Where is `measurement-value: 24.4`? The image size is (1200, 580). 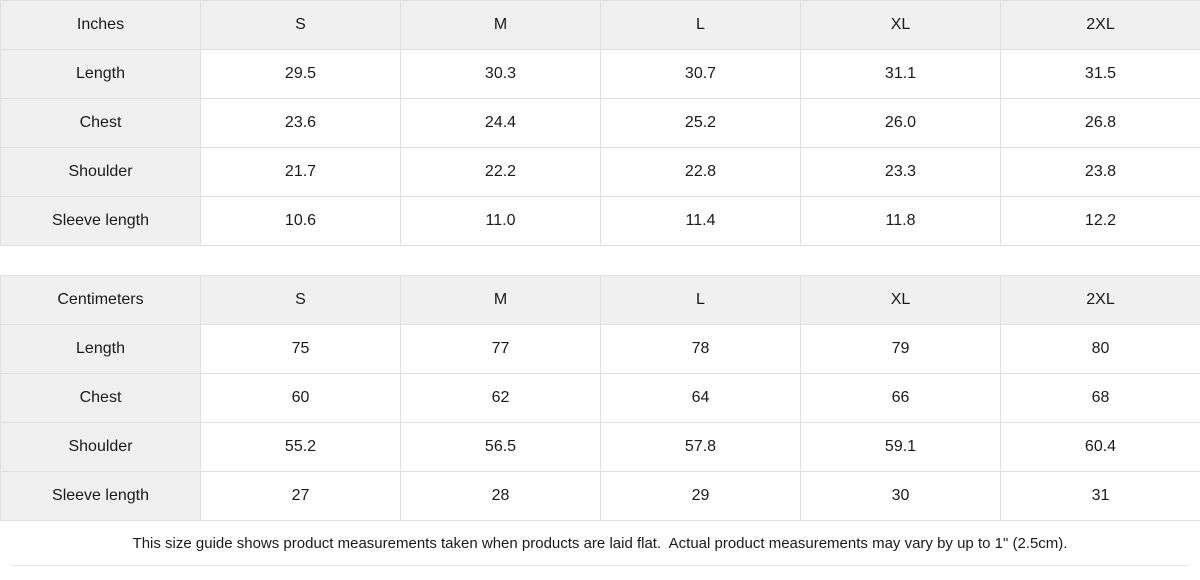
measurement-value: 24.4 is located at coordinates (500, 123).